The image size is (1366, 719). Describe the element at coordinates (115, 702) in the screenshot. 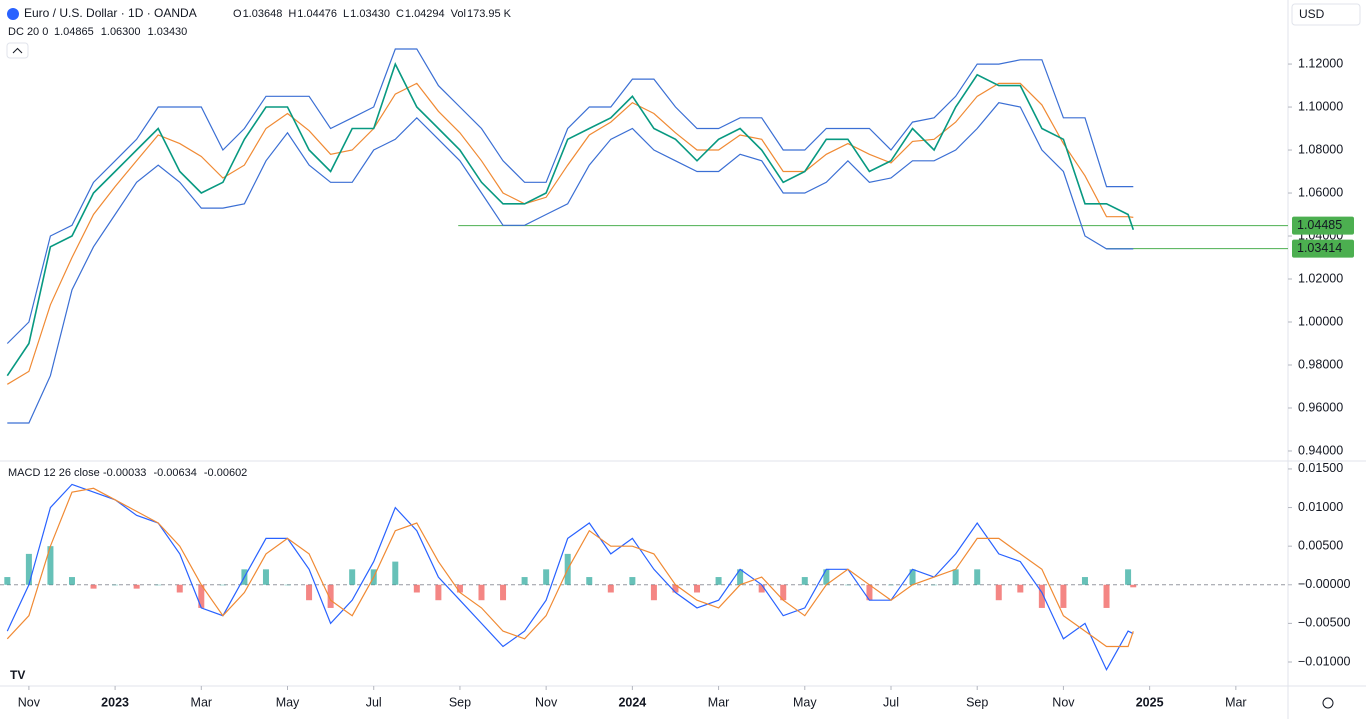

I see `x-tick-label: 2023` at that location.